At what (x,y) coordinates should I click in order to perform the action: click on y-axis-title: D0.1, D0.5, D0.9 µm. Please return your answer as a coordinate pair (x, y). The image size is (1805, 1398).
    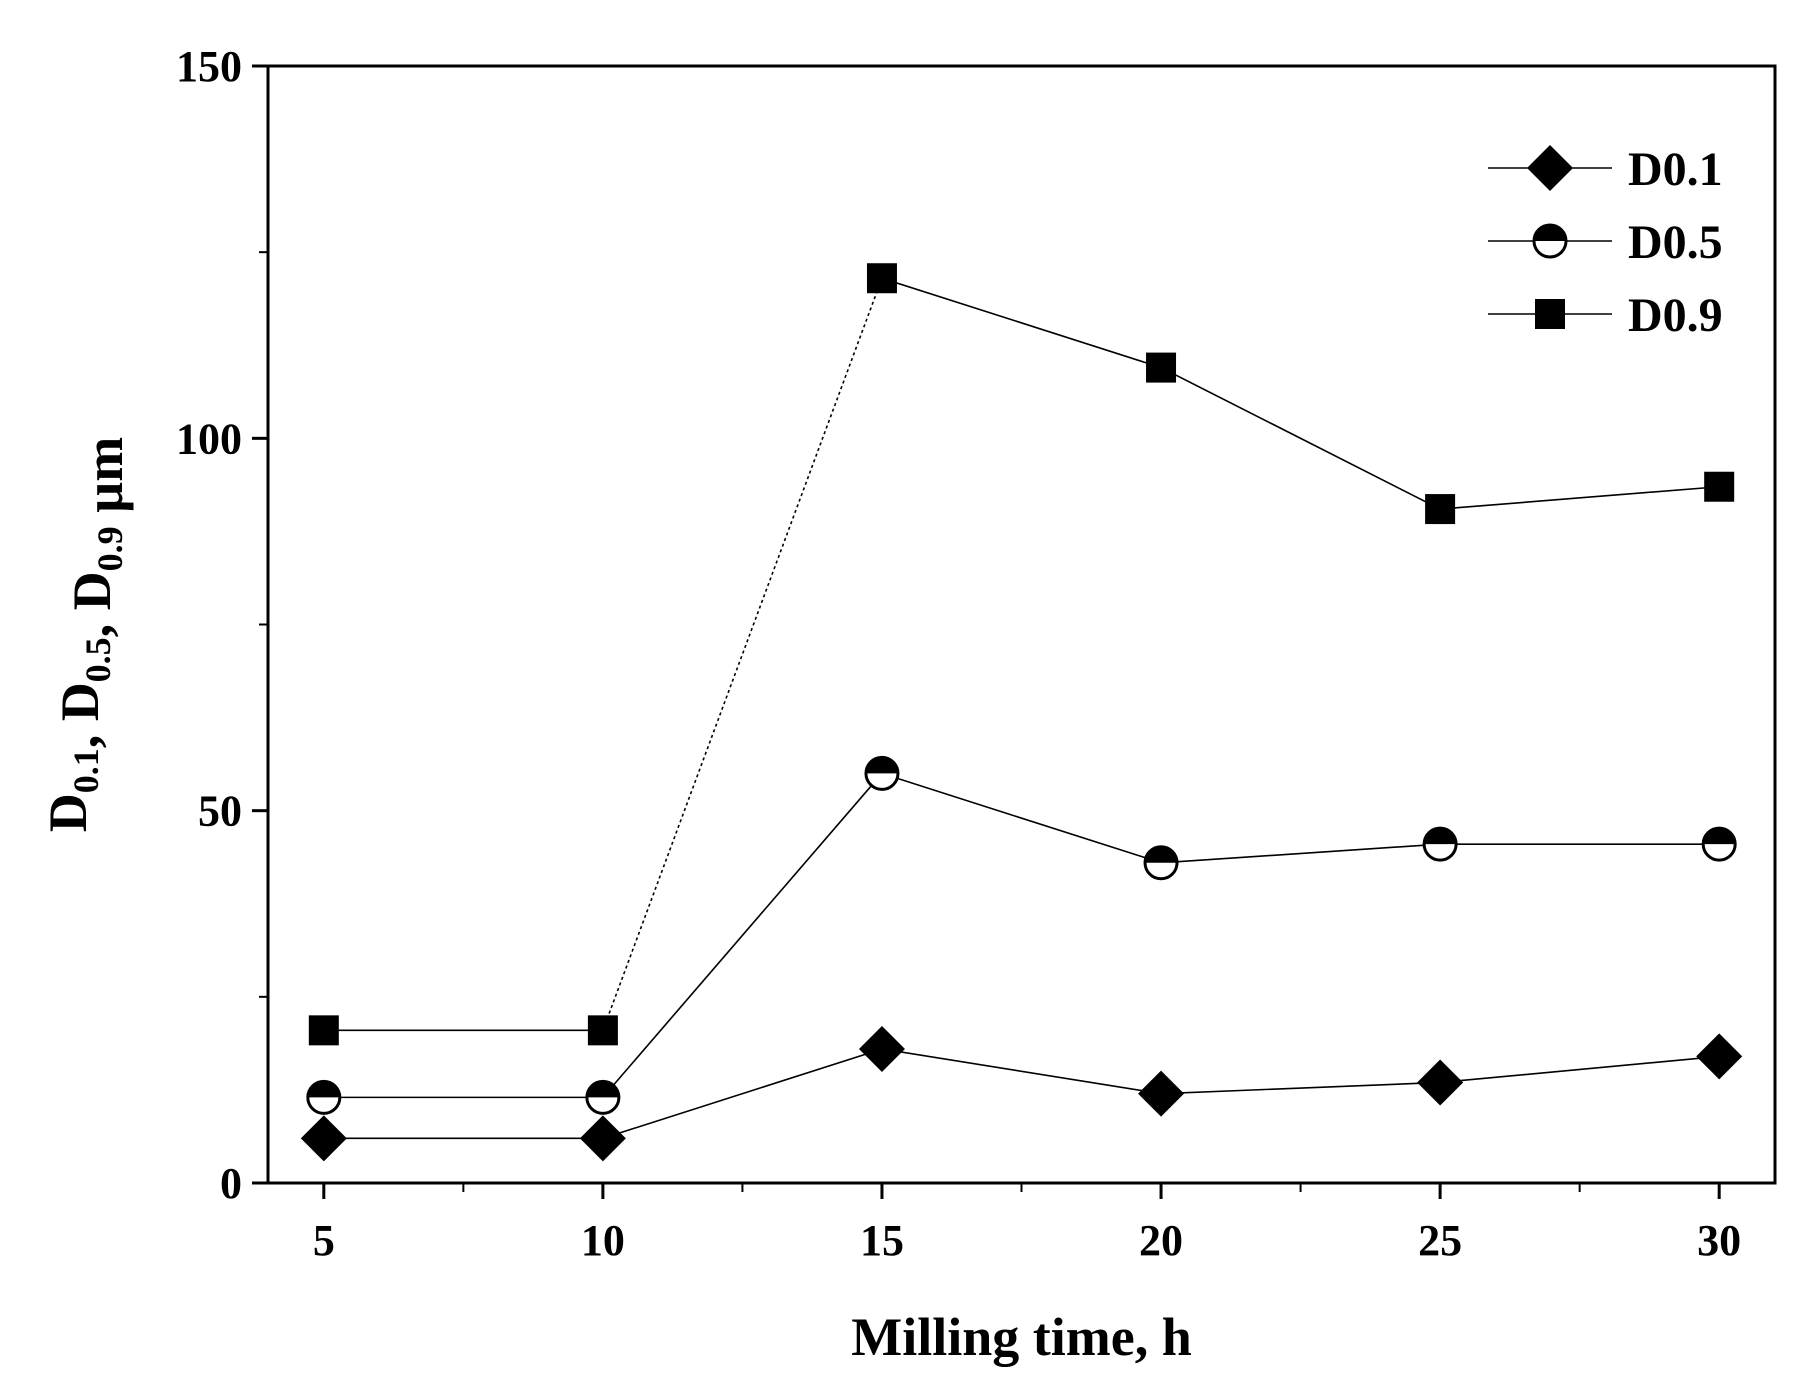
    Looking at the image, I should click on (86, 635).